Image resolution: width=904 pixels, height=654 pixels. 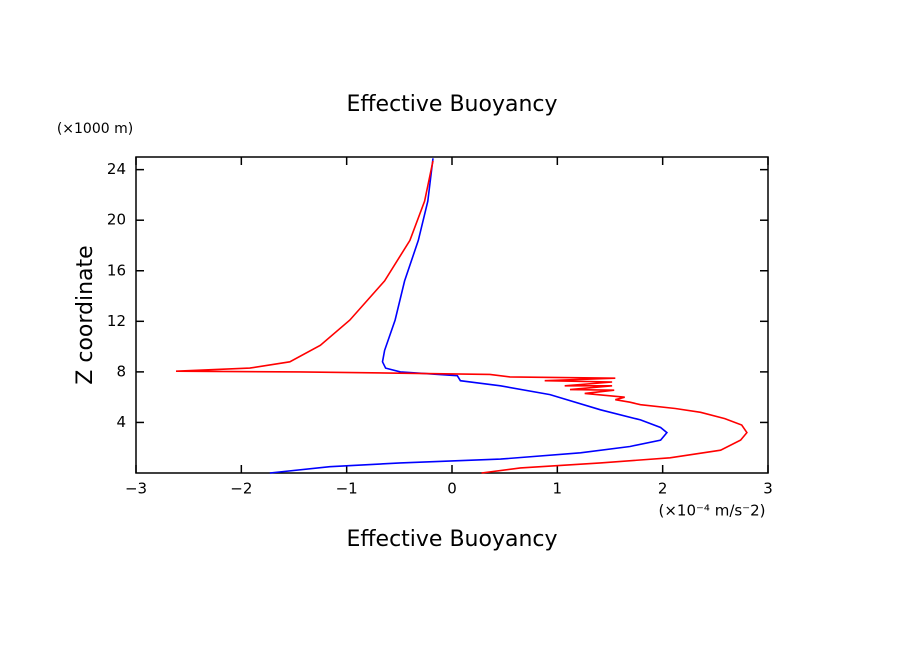 What do you see at coordinates (116, 220) in the screenshot?
I see `y-tick-label: 20` at bounding box center [116, 220].